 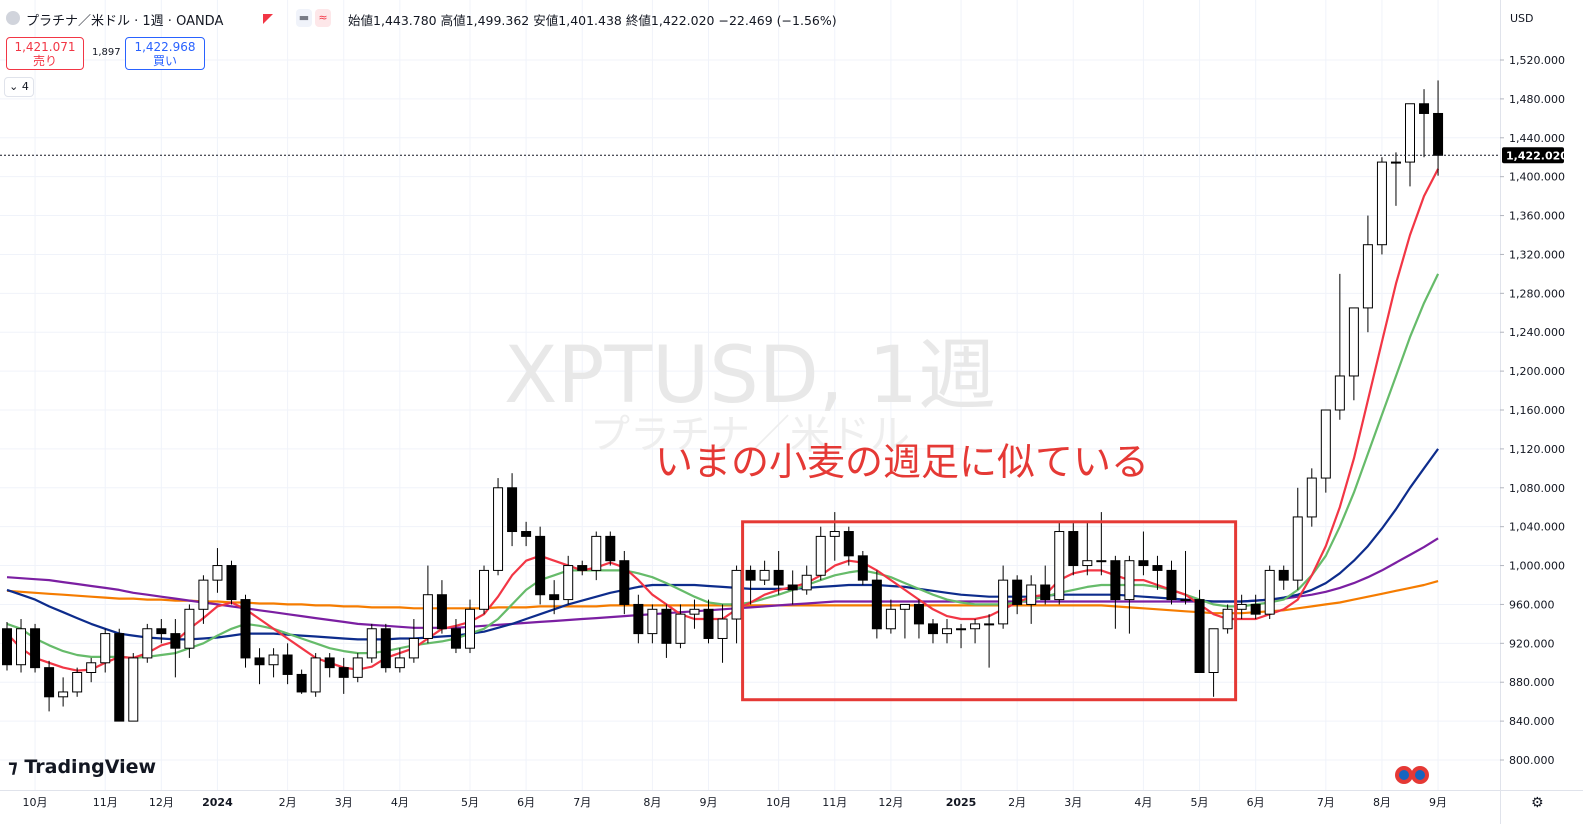 I want to click on approx-icon: ≈, so click(x=323, y=18).